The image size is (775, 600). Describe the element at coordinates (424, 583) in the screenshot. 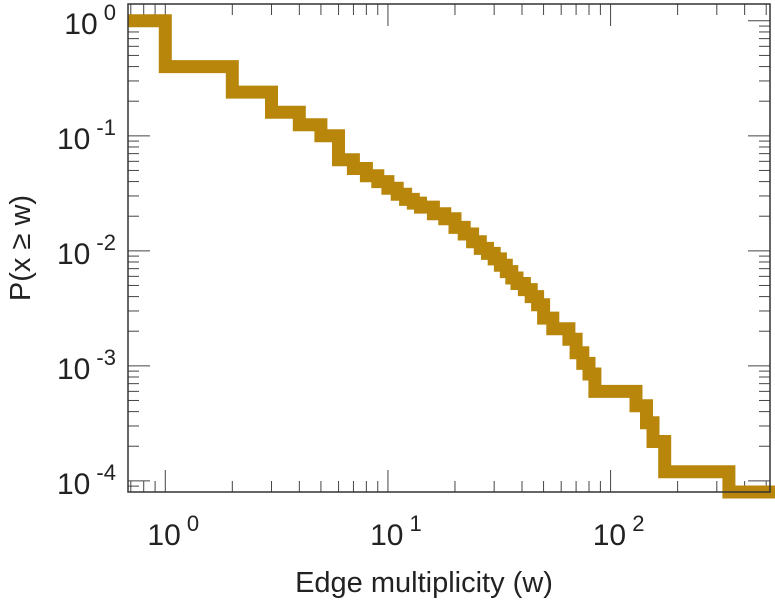

I see `x-axis-title: Edge multiplicity (w)` at that location.